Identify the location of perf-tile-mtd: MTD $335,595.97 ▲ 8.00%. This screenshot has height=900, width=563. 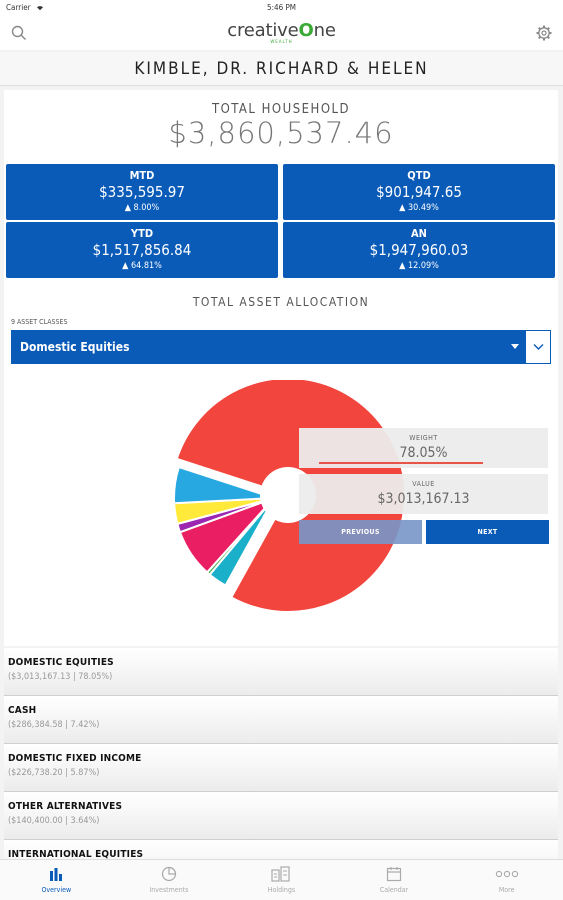
(142, 192).